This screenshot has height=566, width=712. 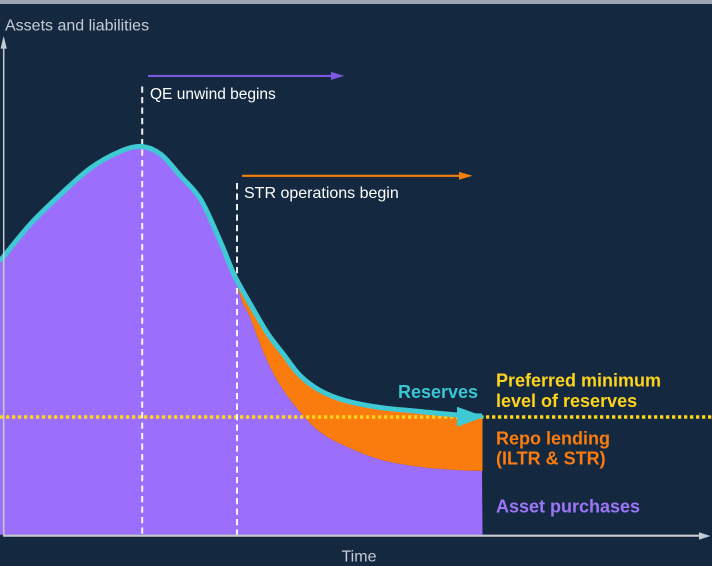 I want to click on svg-text: Repo lending, so click(x=553, y=439).